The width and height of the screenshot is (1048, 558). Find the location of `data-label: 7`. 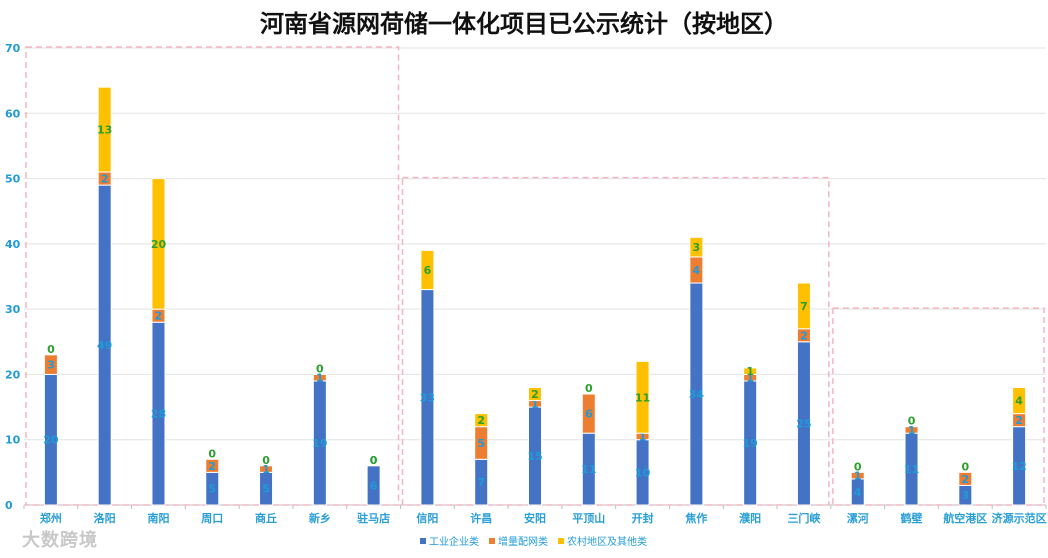

data-label: 7 is located at coordinates (804, 306).